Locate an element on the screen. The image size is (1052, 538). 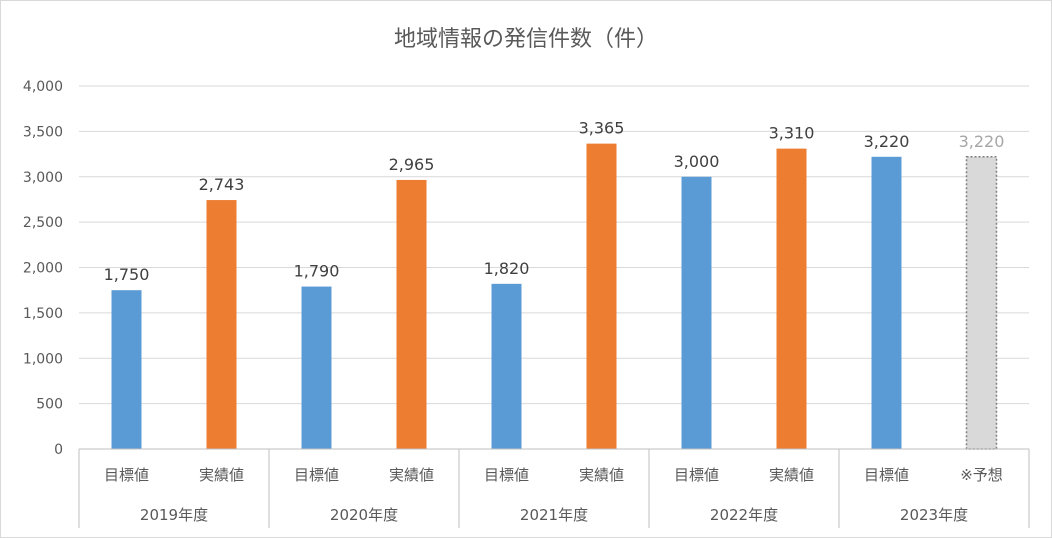
bar-forecast is located at coordinates (981, 303).